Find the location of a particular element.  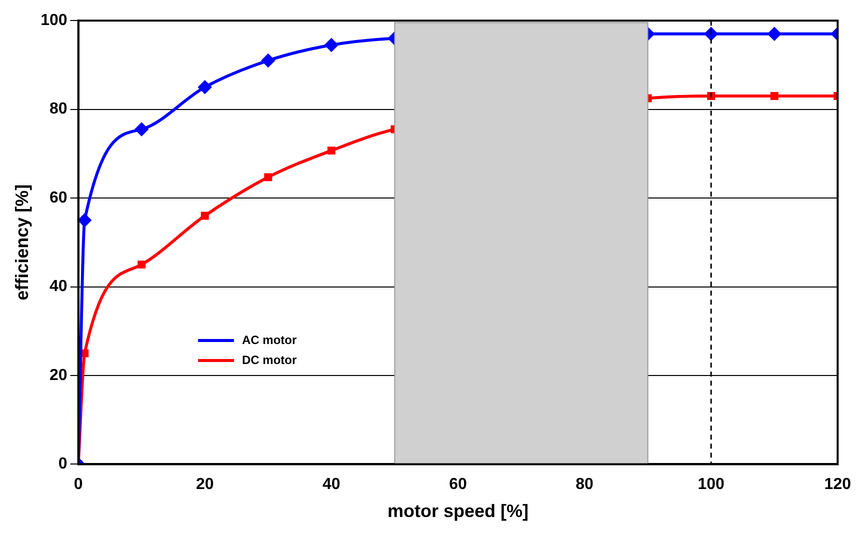

y-tick-label: 100 is located at coordinates (54, 21).